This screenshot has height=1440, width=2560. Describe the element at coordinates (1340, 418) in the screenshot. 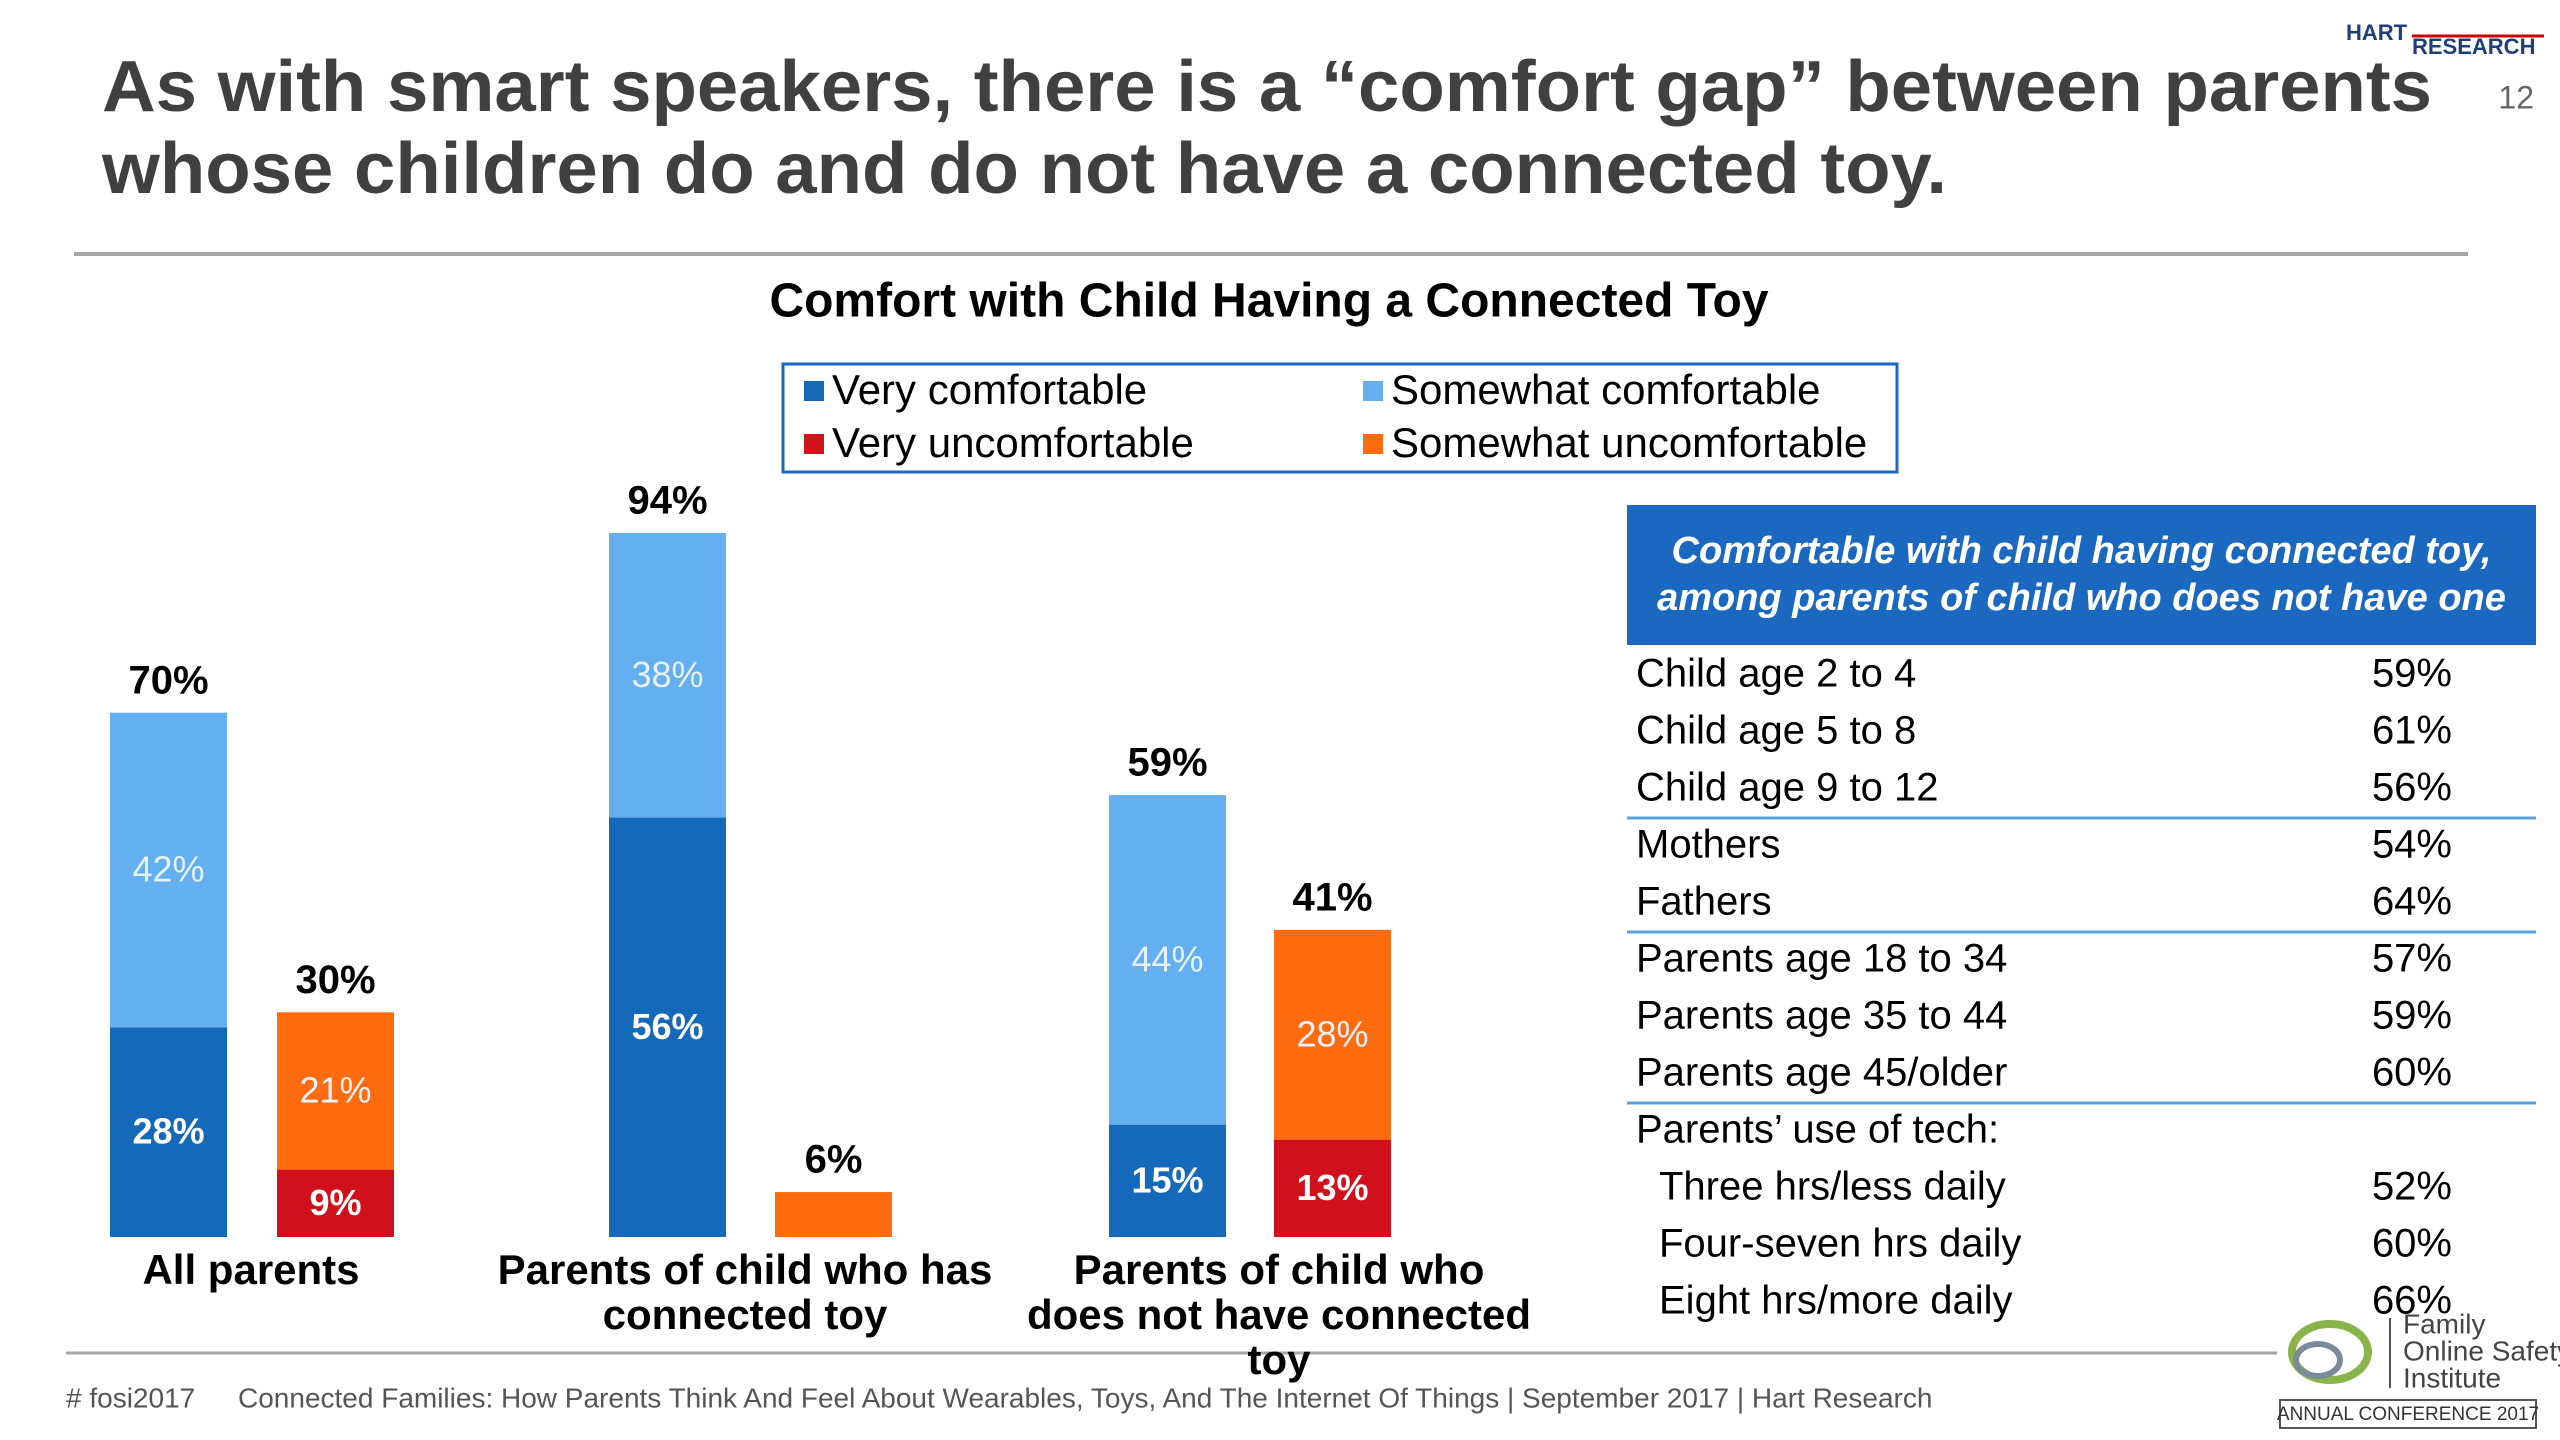

I see `legend-box` at that location.